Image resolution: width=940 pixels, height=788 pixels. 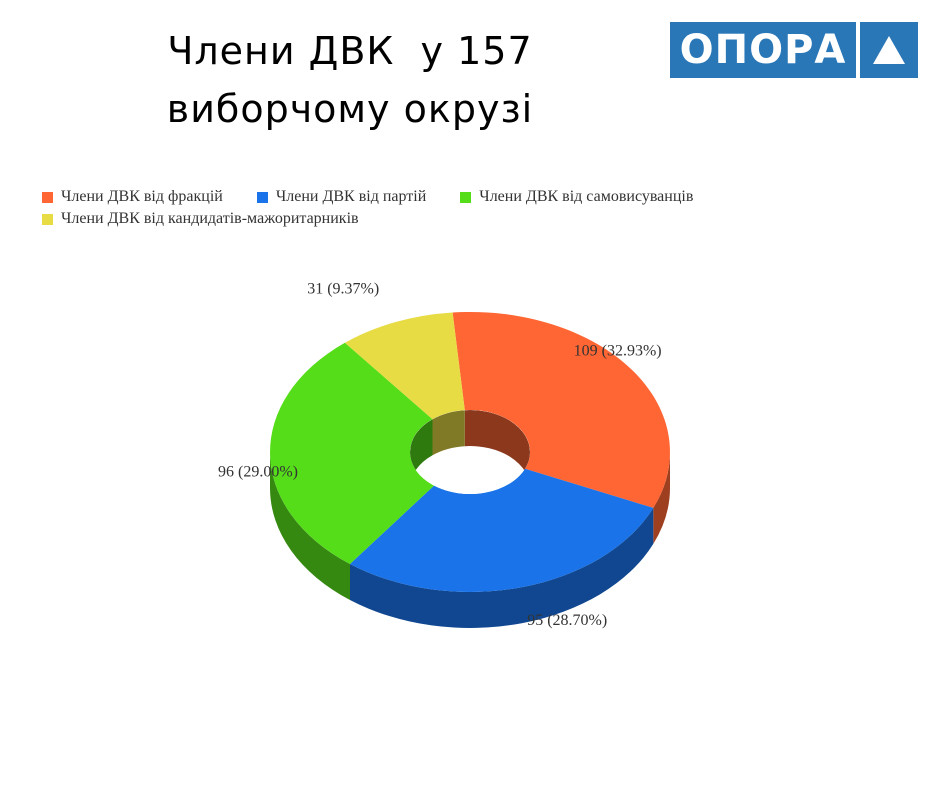 I want to click on legend-item-self-nominated: Члени ДВК від самовисуванців, so click(x=576, y=197).